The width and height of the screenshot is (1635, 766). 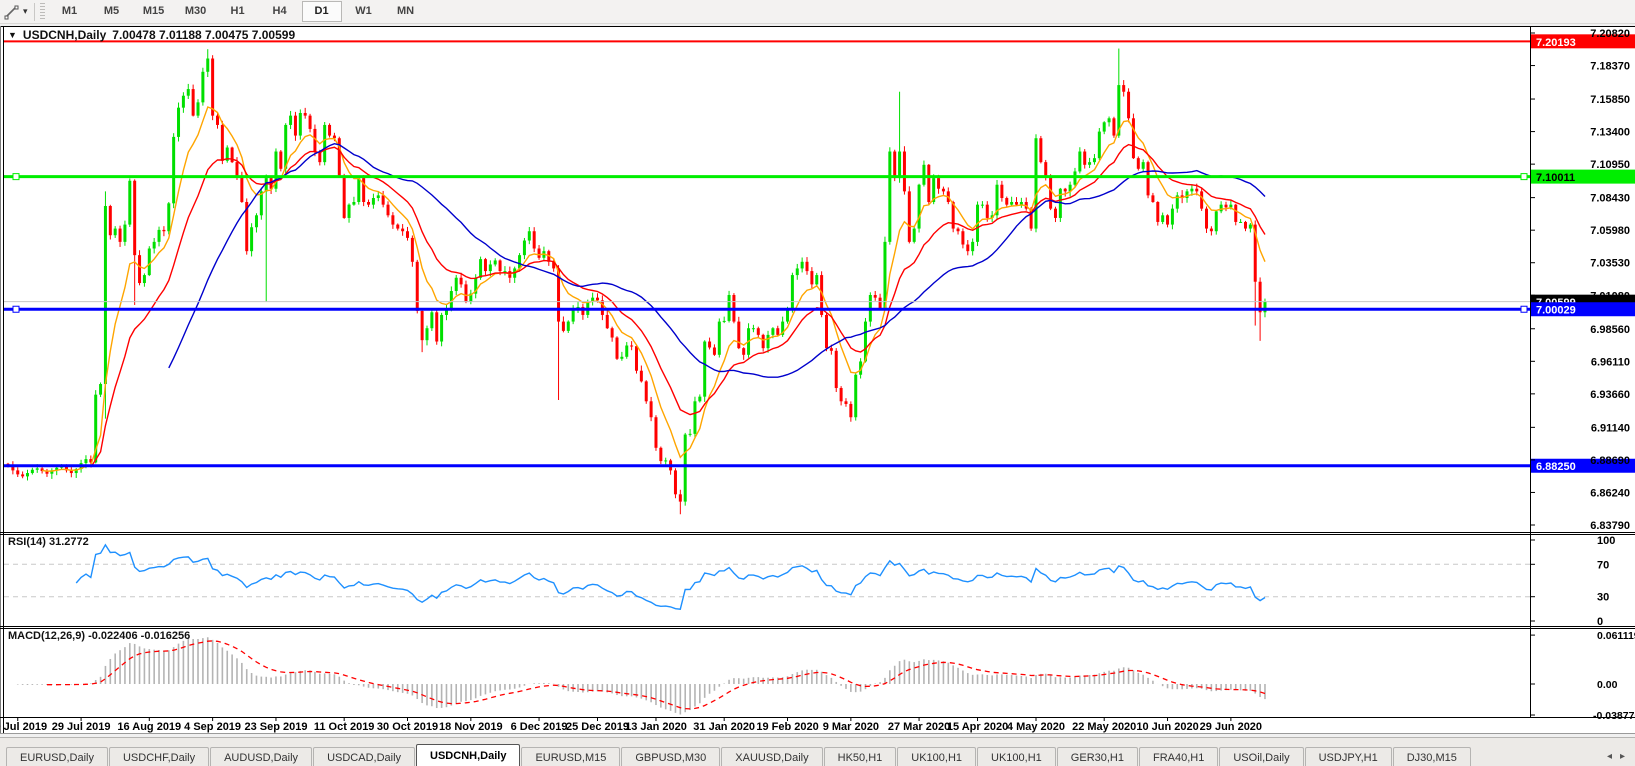 I want to click on svg-text: 29 Jun 2020, so click(x=1231, y=727).